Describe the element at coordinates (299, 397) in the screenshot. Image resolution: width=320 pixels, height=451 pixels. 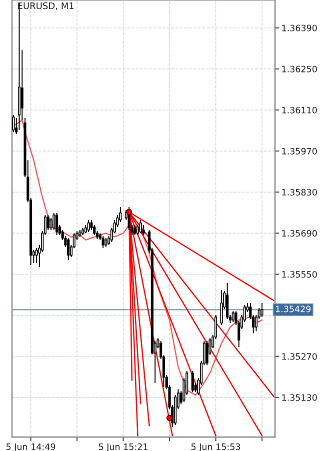
I see `y-tick-label: 1.35130` at that location.